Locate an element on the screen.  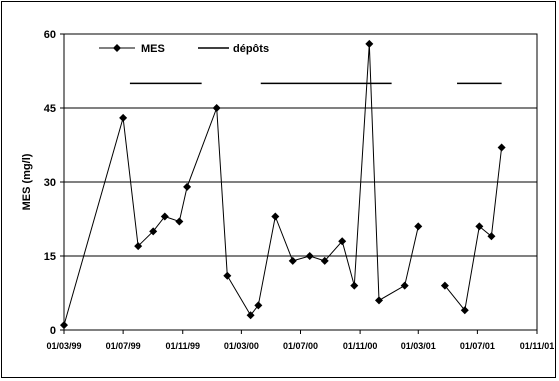
legend-depots-label: dépôts is located at coordinates (251, 49).